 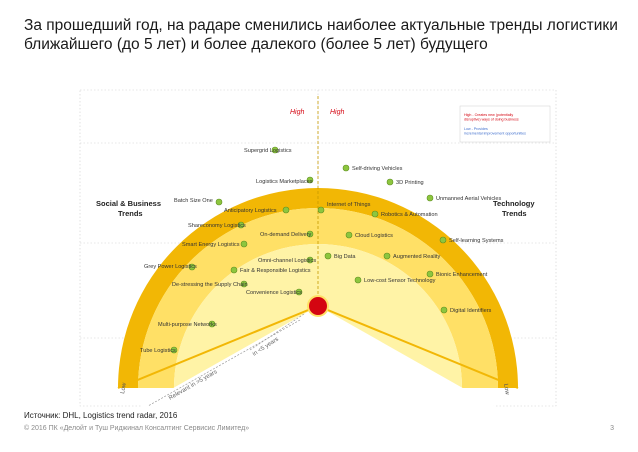 I want to click on trend-label: Internet of Things, so click(x=349, y=205).